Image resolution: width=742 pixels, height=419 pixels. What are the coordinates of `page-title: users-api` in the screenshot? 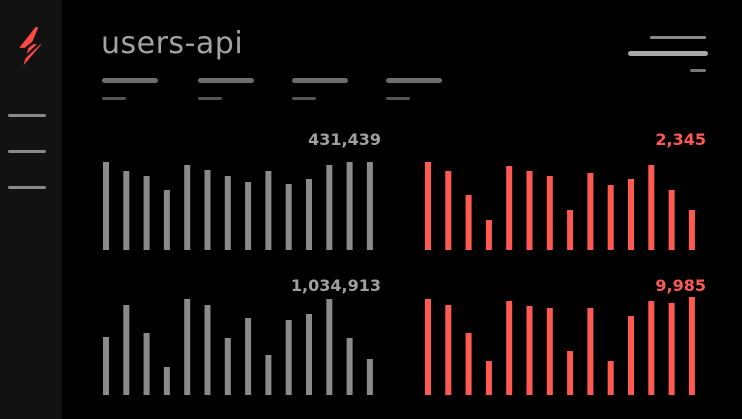 It's located at (172, 43).